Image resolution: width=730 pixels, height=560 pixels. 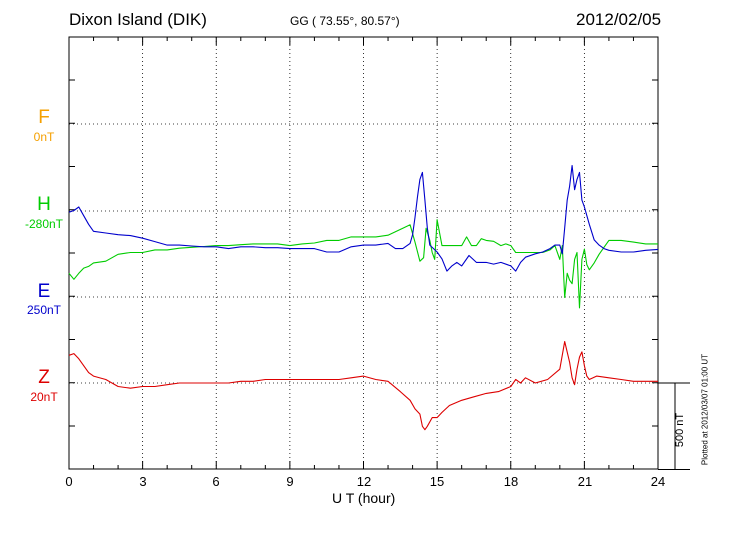 I want to click on x-tick-label: 21, so click(x=585, y=481).